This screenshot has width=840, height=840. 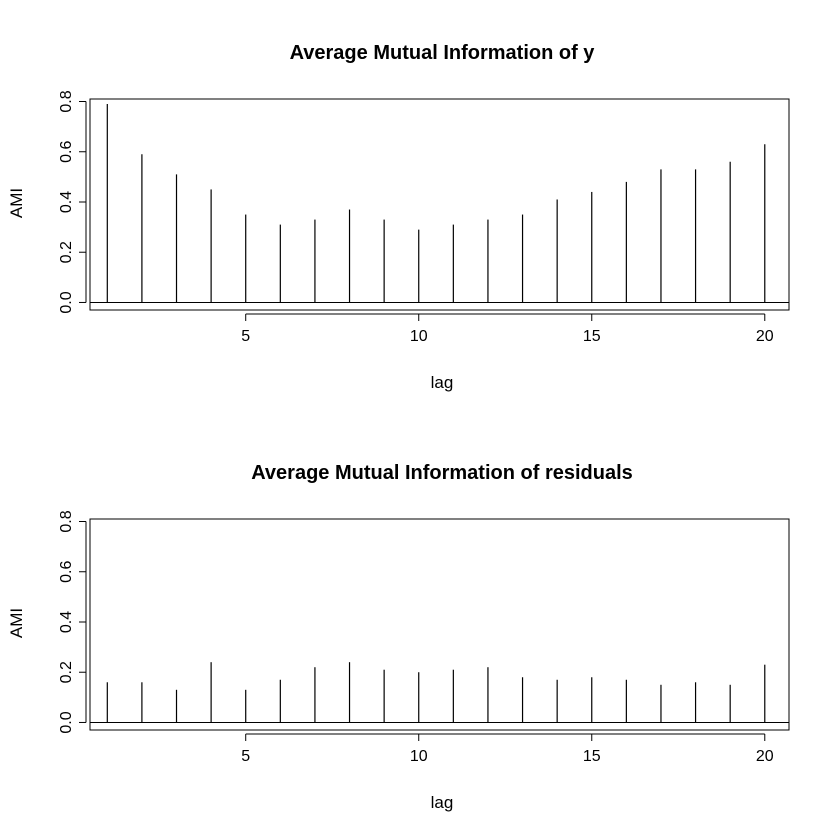 What do you see at coordinates (442, 473) in the screenshot?
I see `chart-title: Average Mutual Information of residuals` at bounding box center [442, 473].